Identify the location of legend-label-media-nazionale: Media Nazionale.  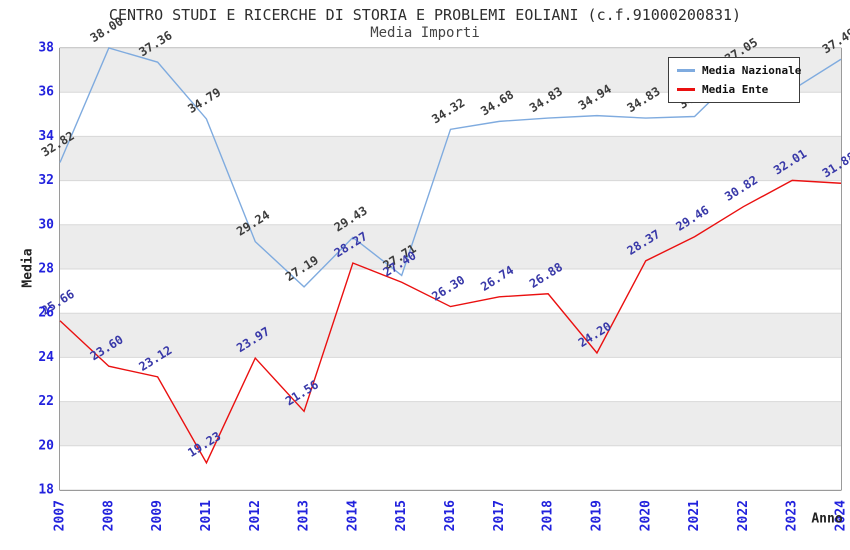
(752, 70).